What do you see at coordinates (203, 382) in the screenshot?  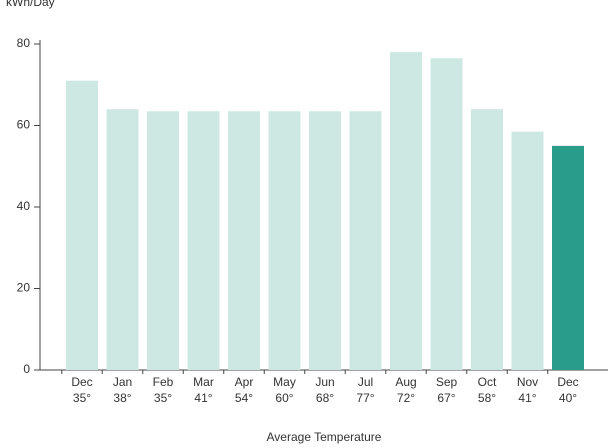 I see `x-tick-label: Mar` at bounding box center [203, 382].